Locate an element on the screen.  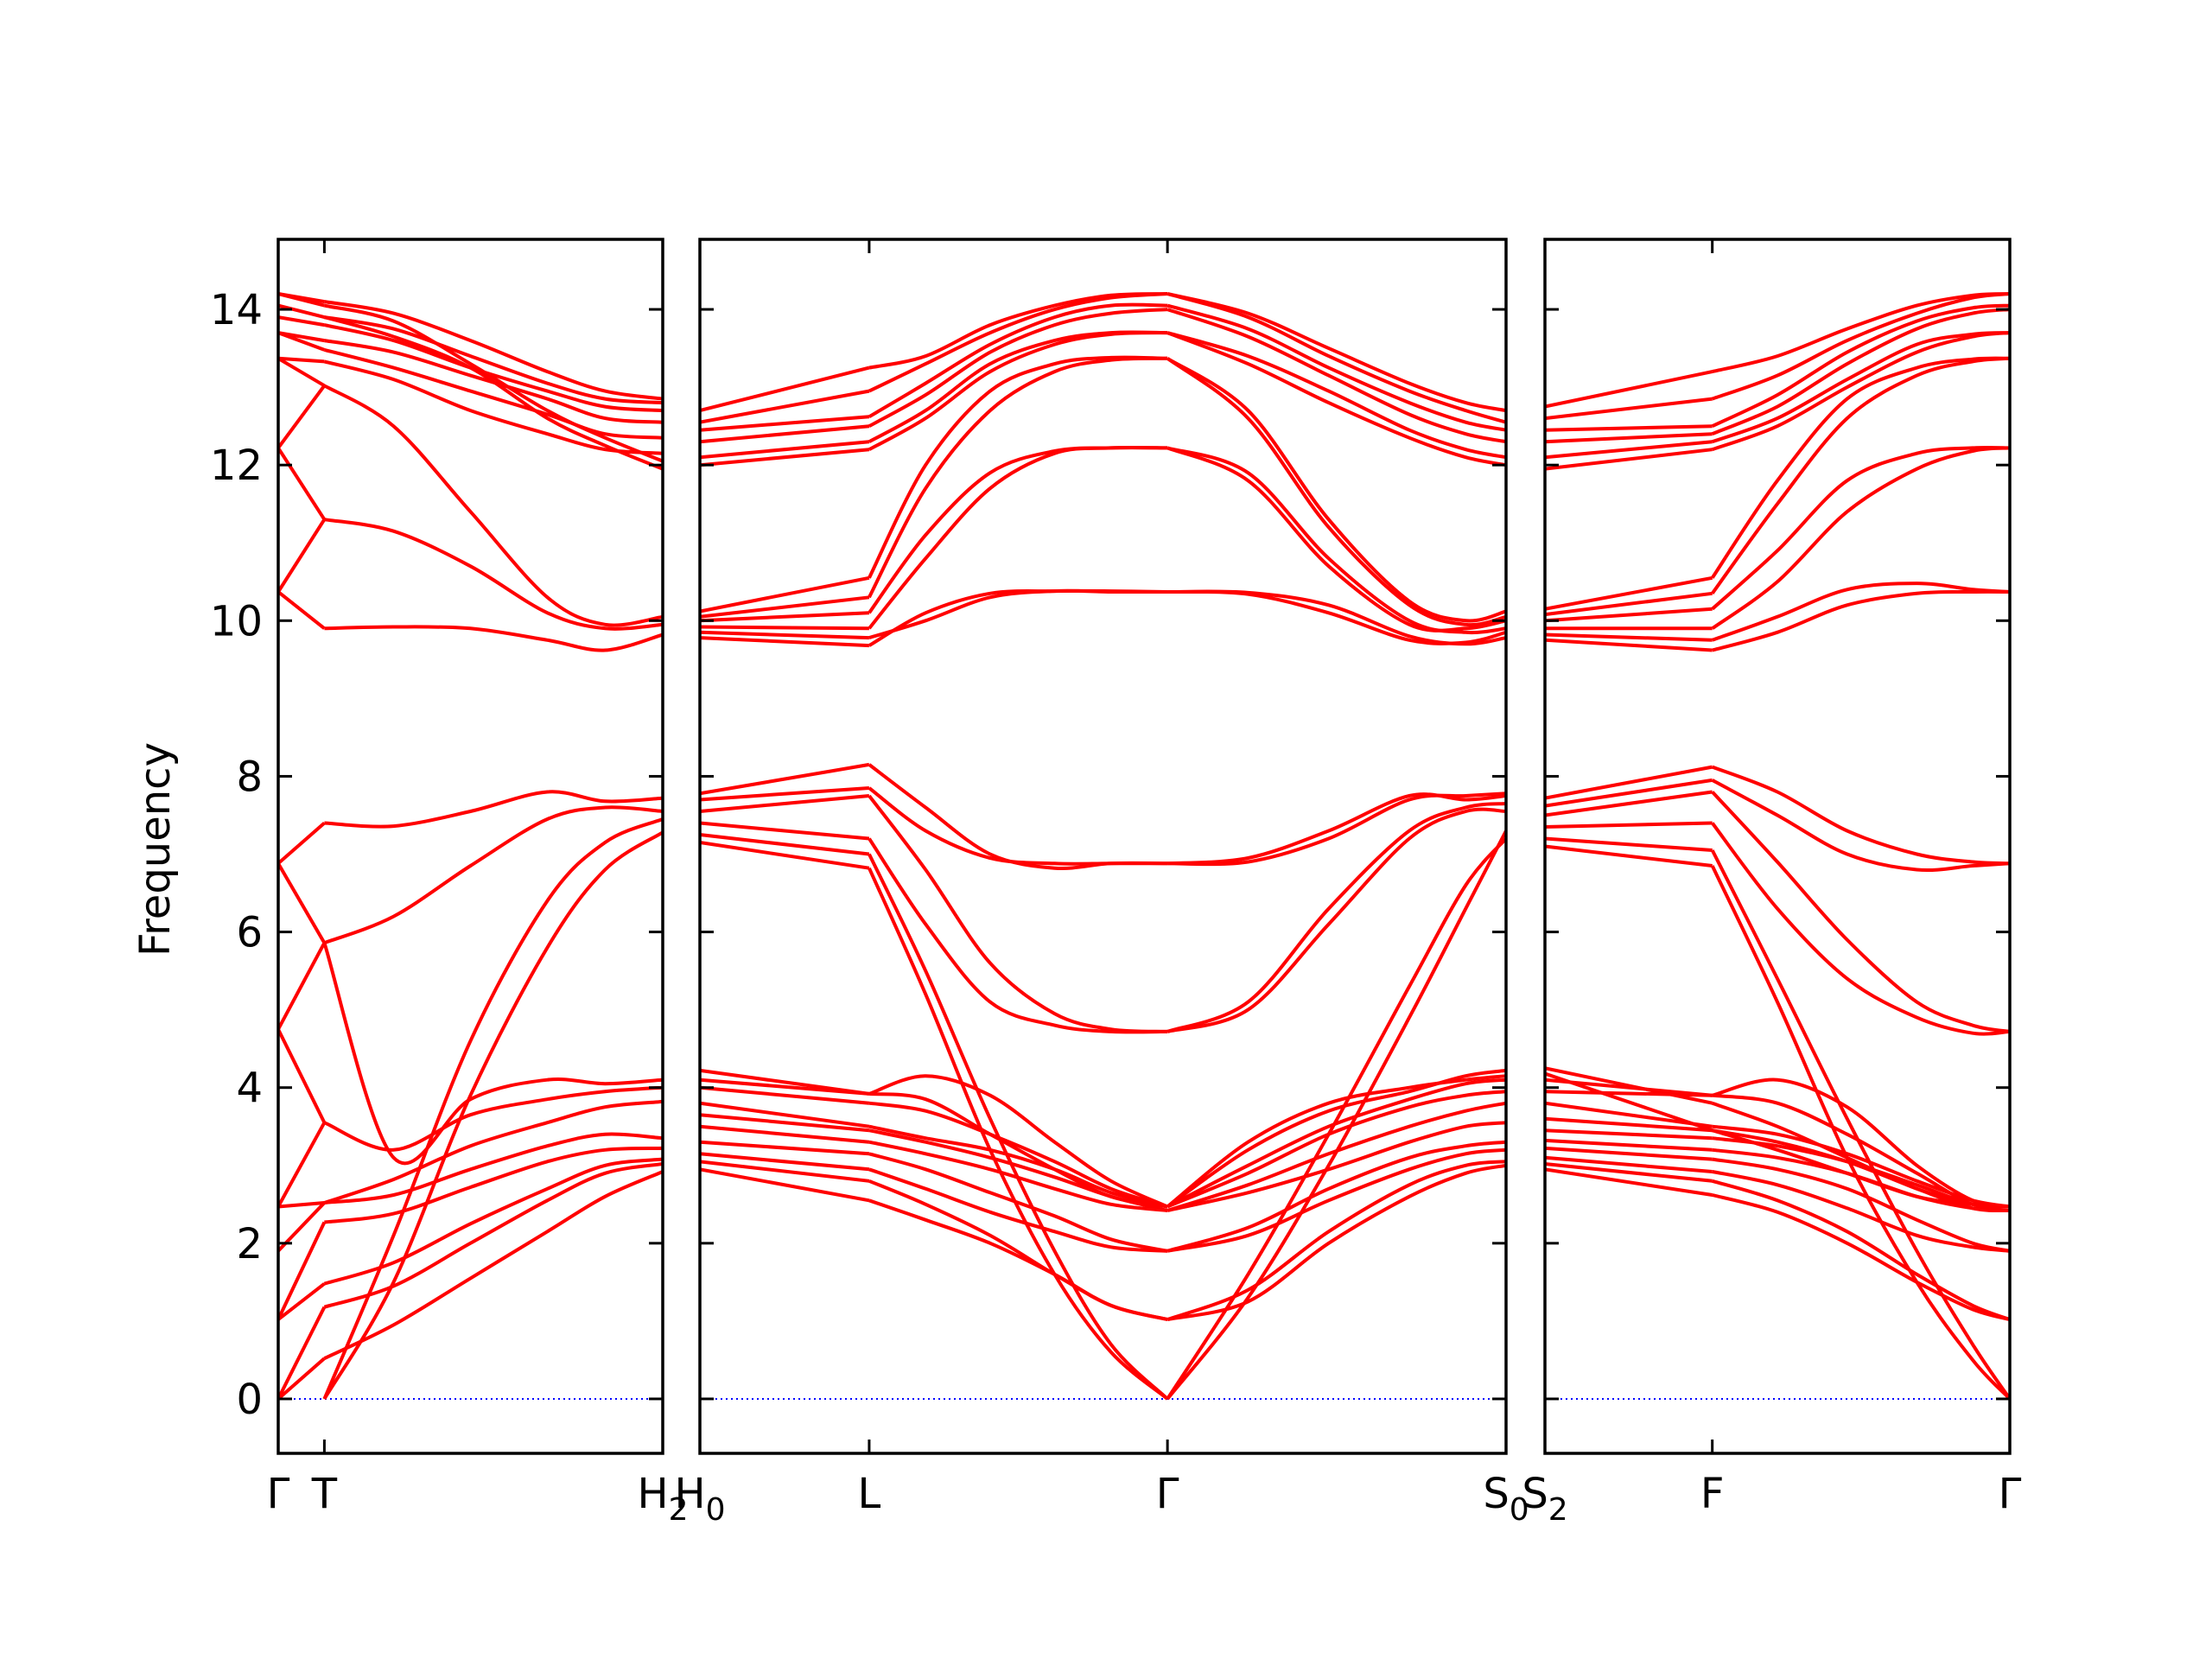
band-line-s3-b25 is located at coordinates (1336, 376).